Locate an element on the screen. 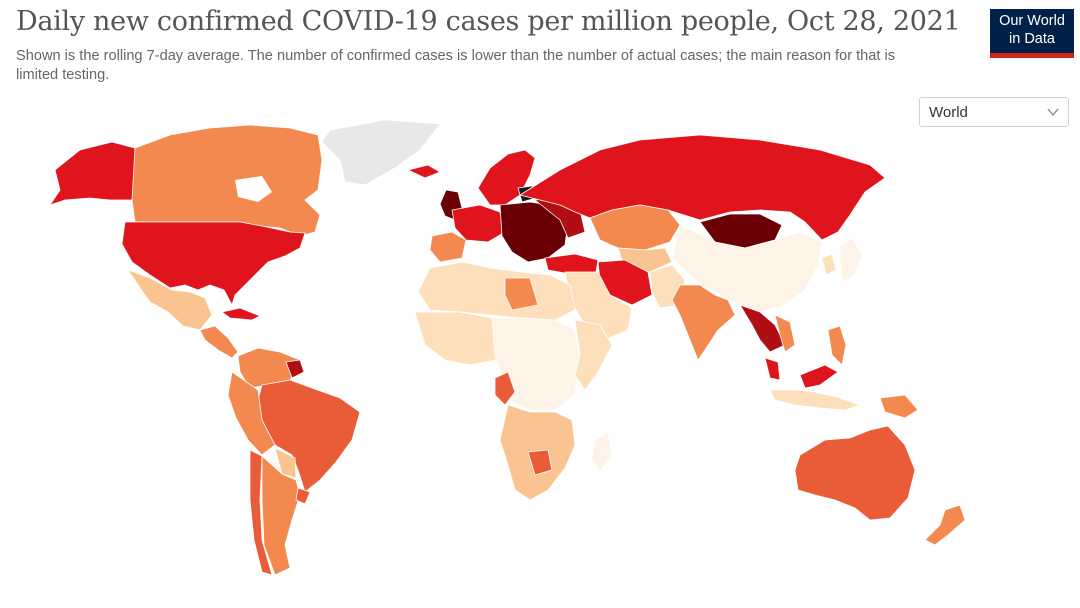 The width and height of the screenshot is (1080, 608). map-region-western-europe is located at coordinates (478, 223).